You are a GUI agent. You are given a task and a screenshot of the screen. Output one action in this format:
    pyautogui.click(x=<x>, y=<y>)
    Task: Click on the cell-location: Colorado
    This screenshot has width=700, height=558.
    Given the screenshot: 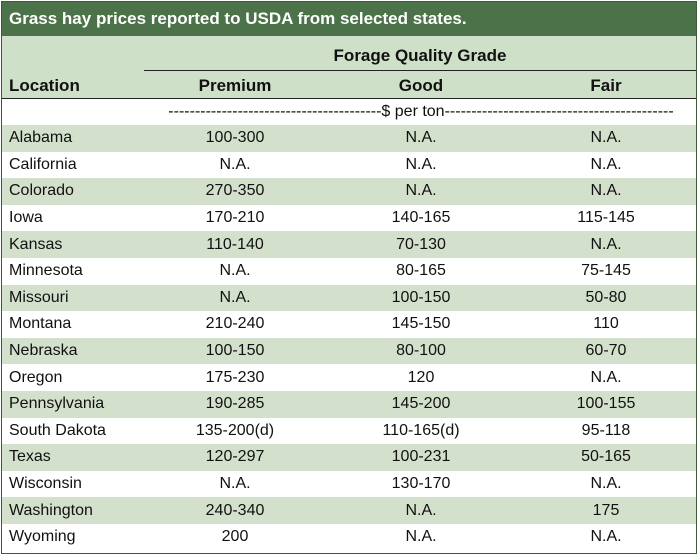 What is the action you would take?
    pyautogui.click(x=73, y=191)
    